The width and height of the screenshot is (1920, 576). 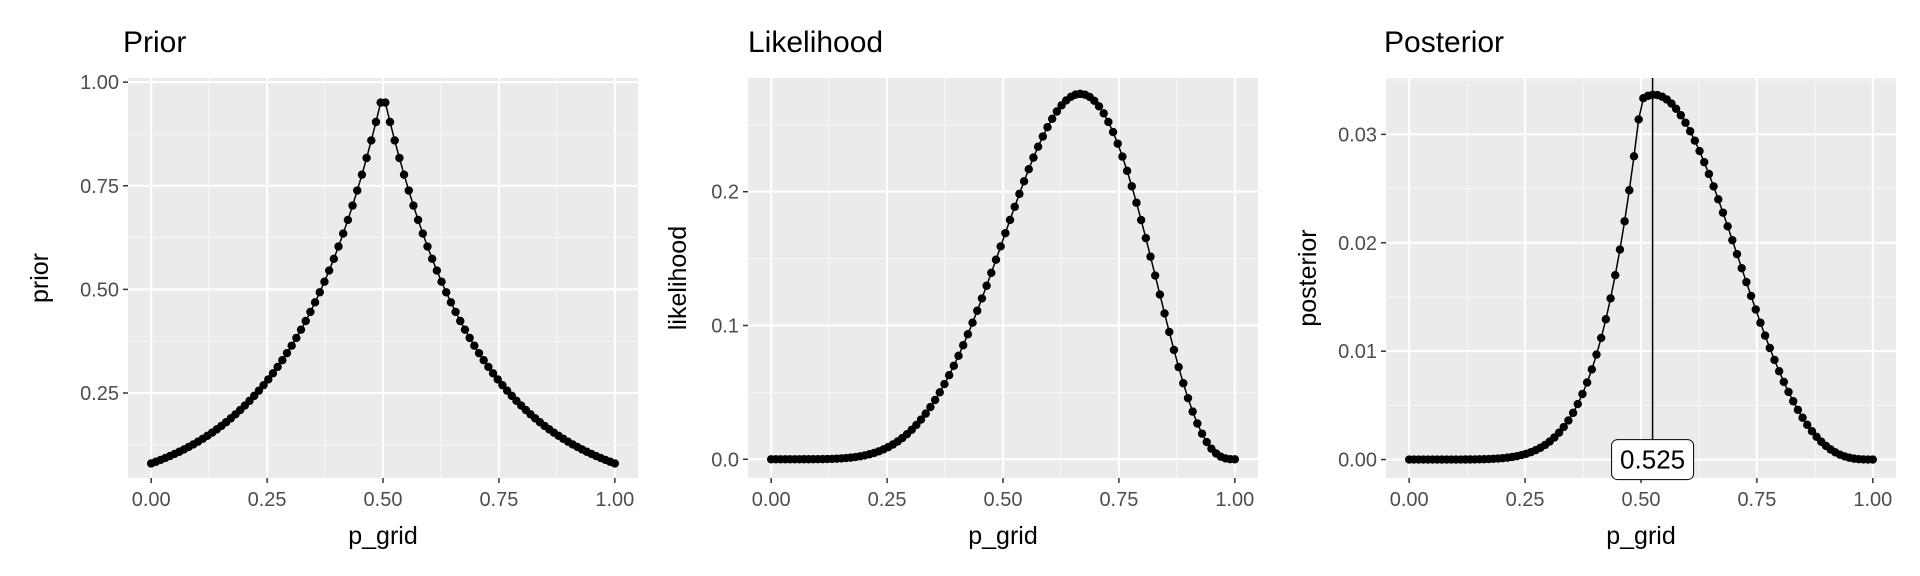 I want to click on x-tick-label: 0.75, so click(x=1118, y=500).